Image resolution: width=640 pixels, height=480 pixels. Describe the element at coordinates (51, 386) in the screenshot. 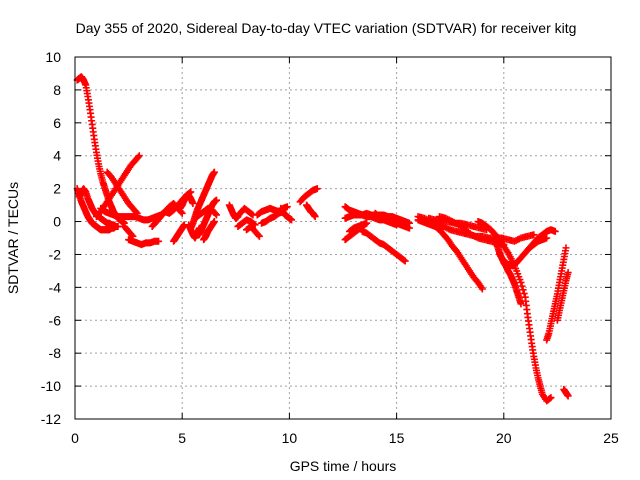

I see `y-tick-label: -10` at that location.